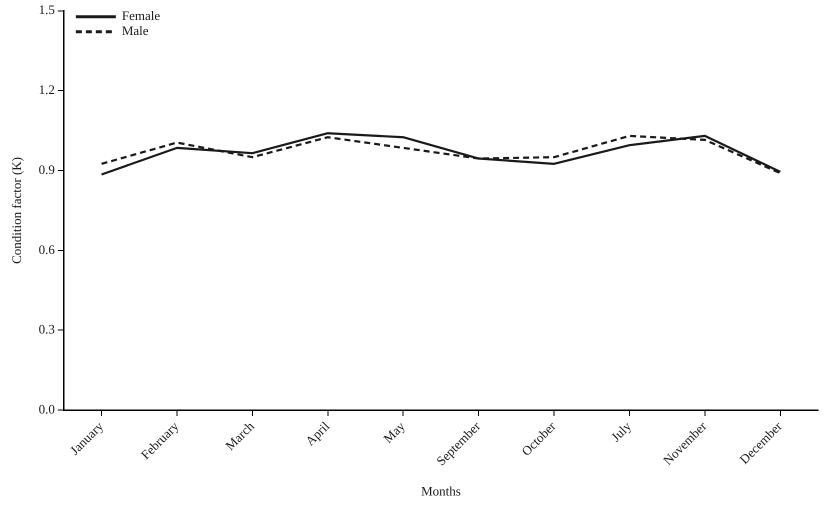 The height and width of the screenshot is (508, 838). What do you see at coordinates (135, 30) in the screenshot?
I see `legend-label: Male` at bounding box center [135, 30].